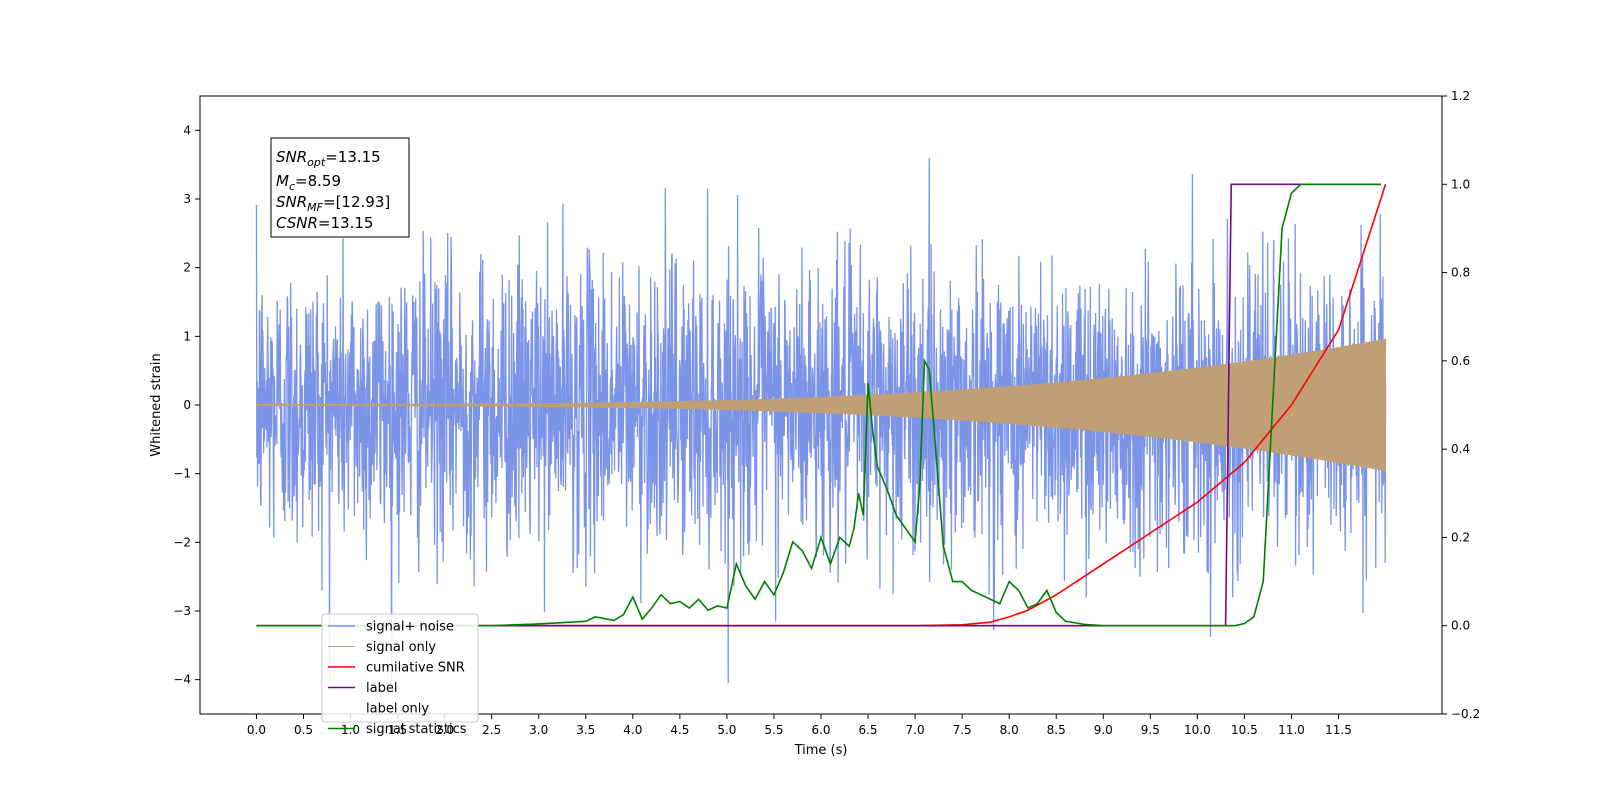 This screenshot has height=800, width=1600. Describe the element at coordinates (821, 750) in the screenshot. I see `x-axis-label: Time (s)` at that location.